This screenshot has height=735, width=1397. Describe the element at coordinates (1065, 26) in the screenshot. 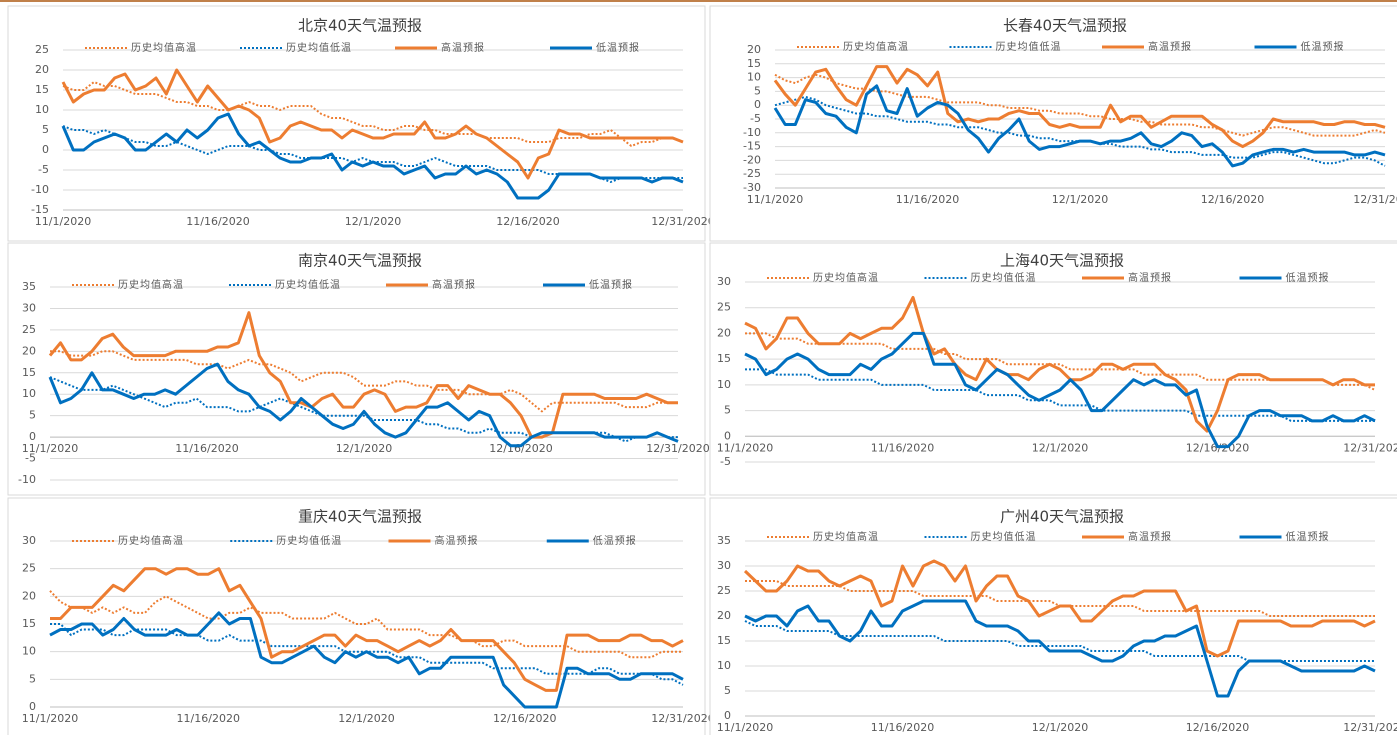

I see `chart-title: 长春40天气温预报` at that location.